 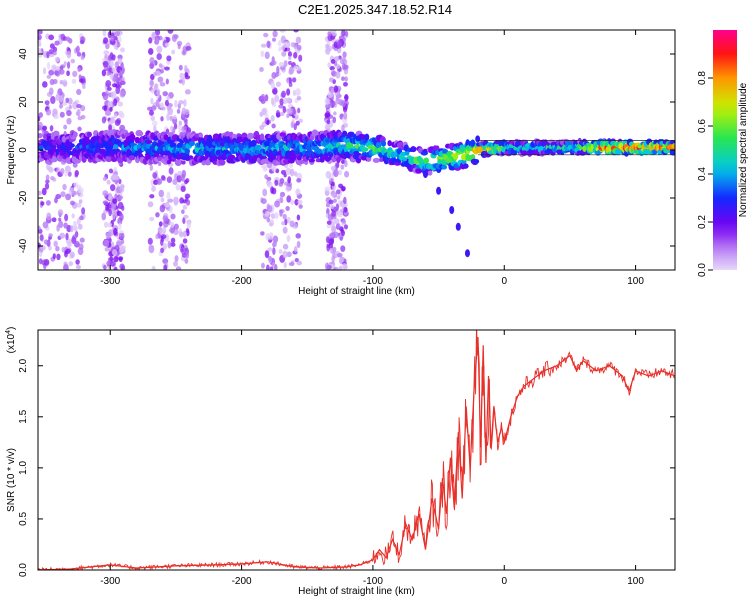 I want to click on y-tick-label: 2.0, so click(x=23, y=365).